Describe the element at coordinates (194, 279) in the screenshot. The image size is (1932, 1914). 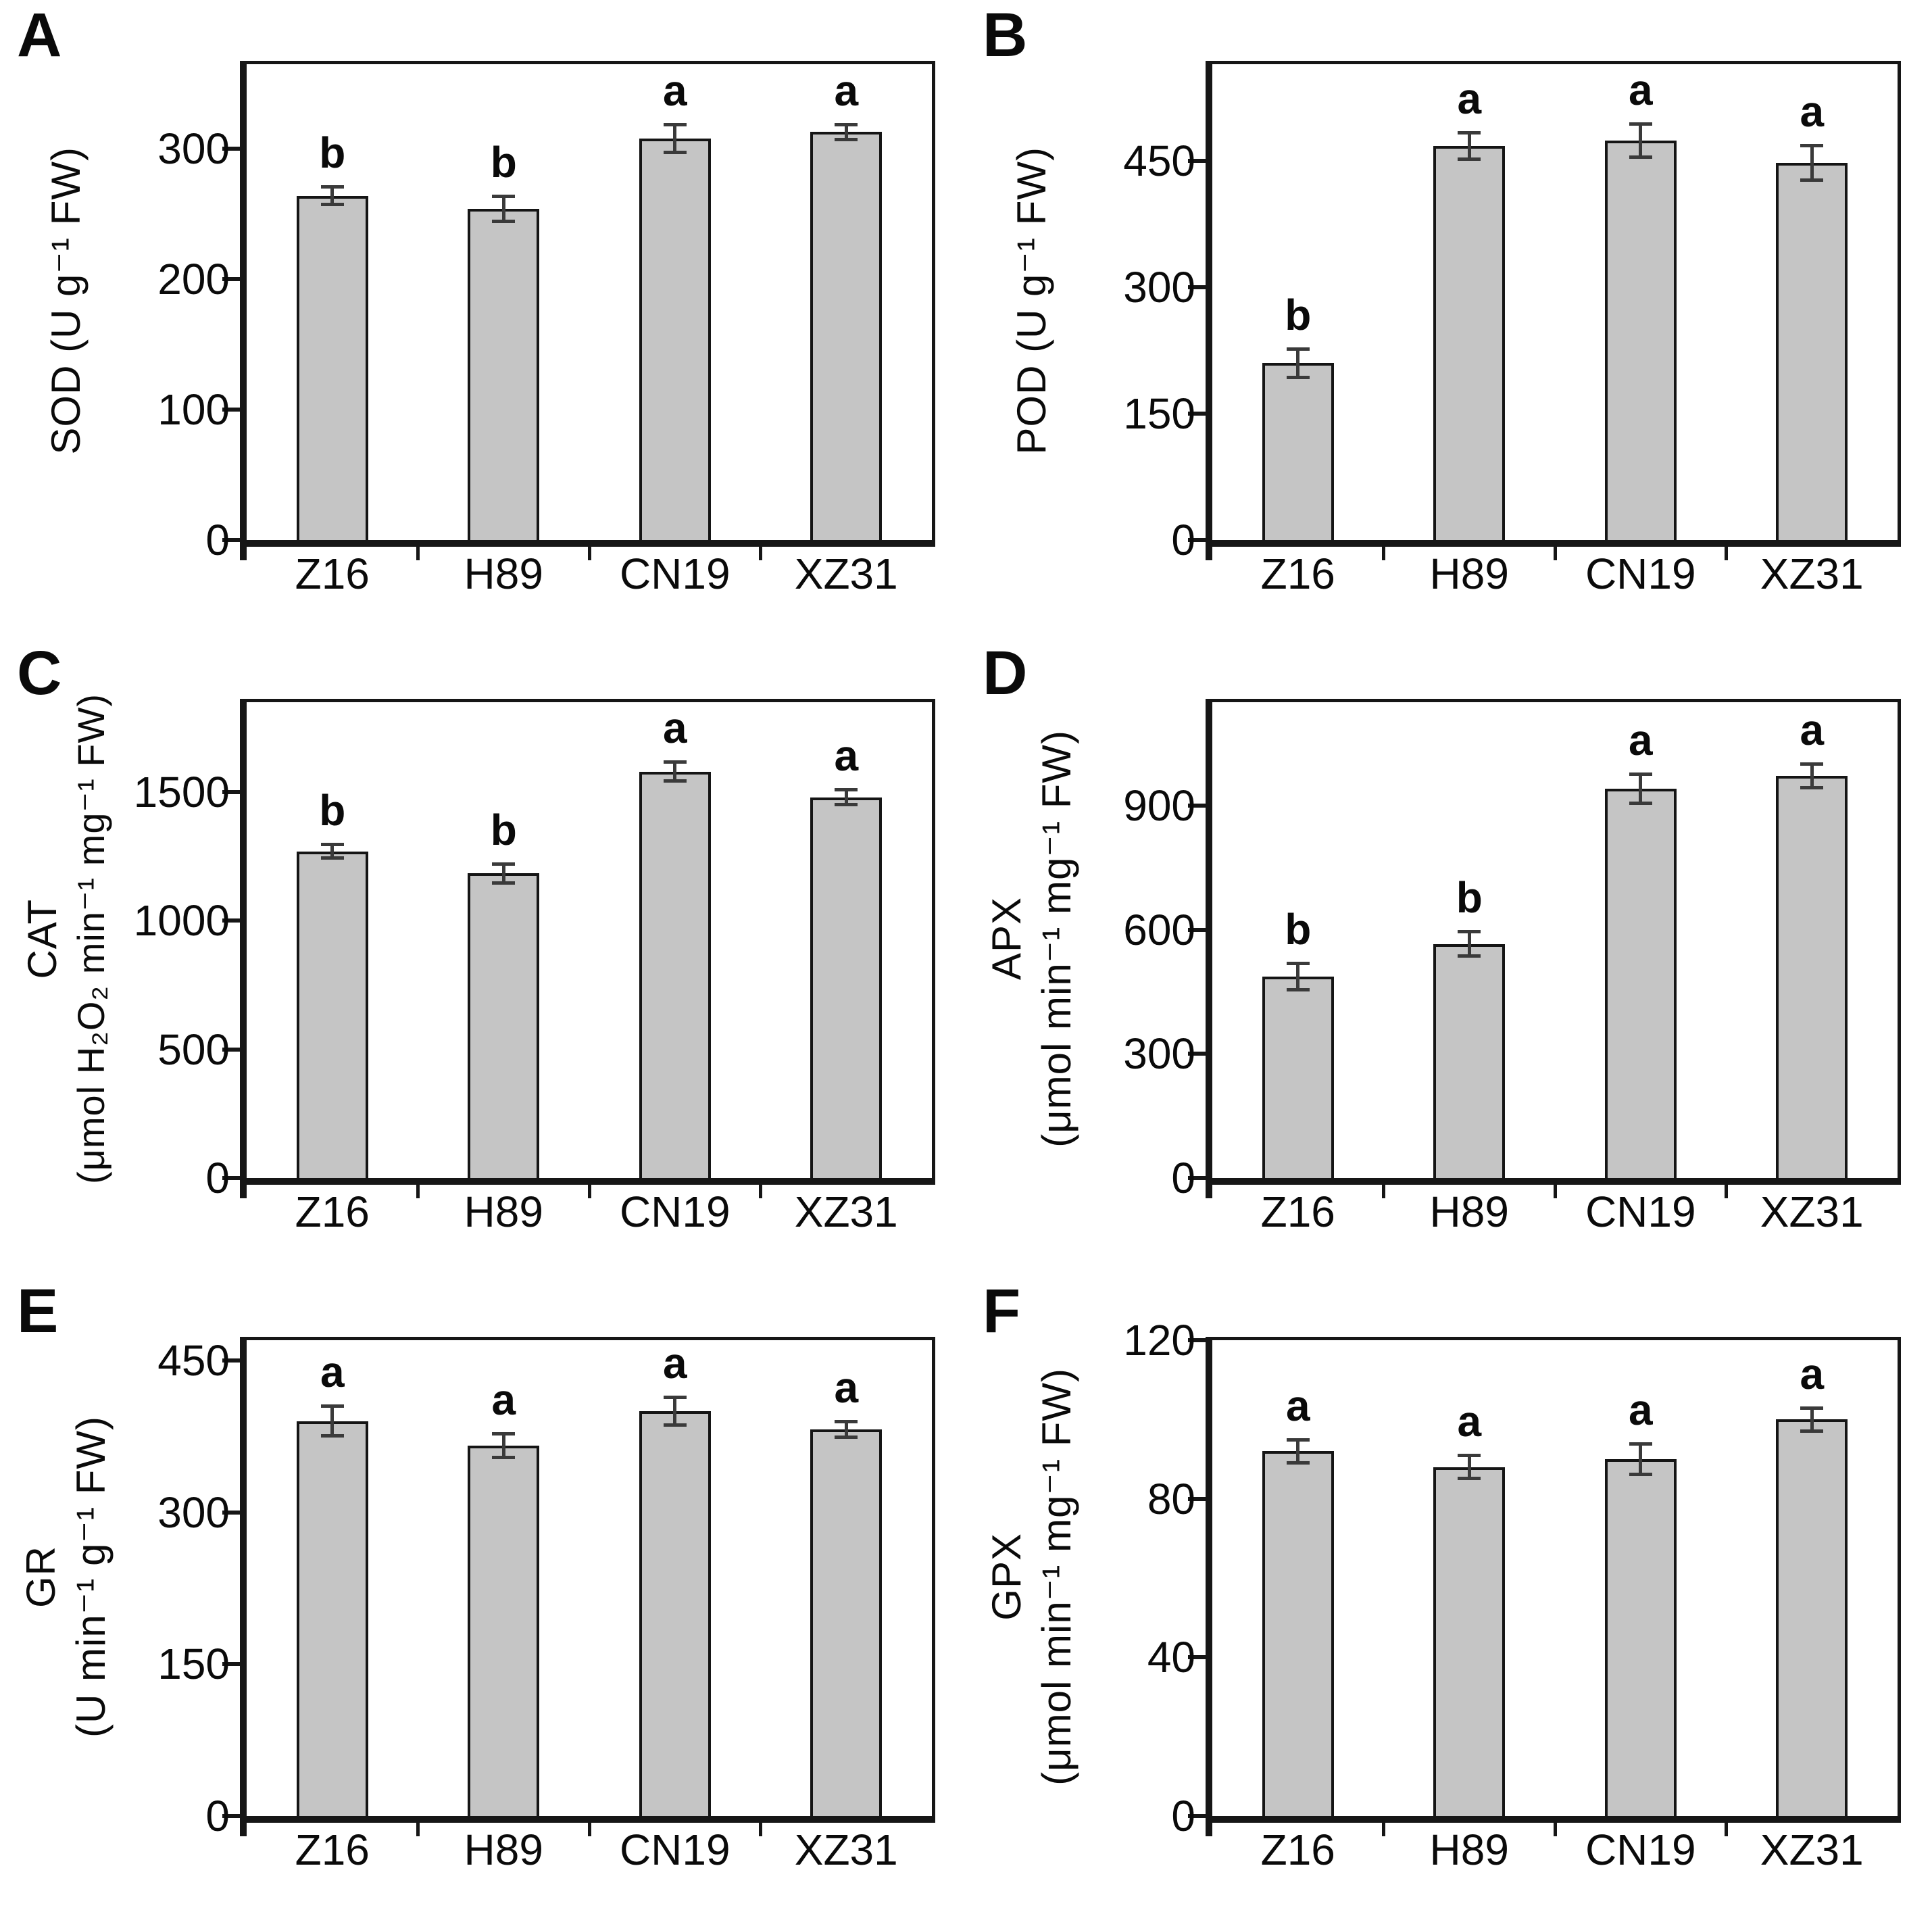
I see `y-tick-label: 200` at that location.